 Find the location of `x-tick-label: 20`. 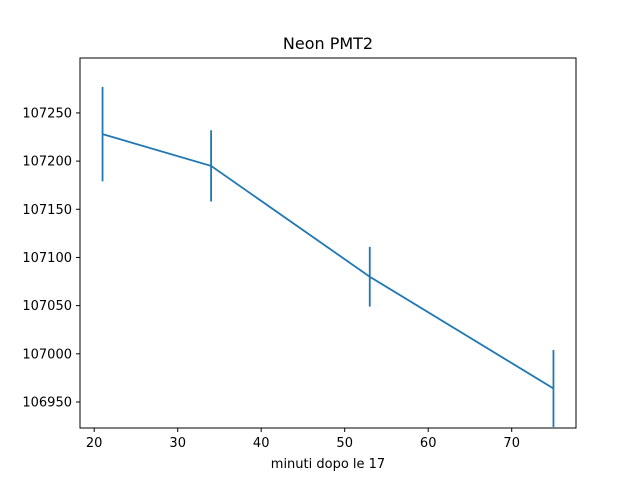

x-tick-label: 20 is located at coordinates (94, 443).